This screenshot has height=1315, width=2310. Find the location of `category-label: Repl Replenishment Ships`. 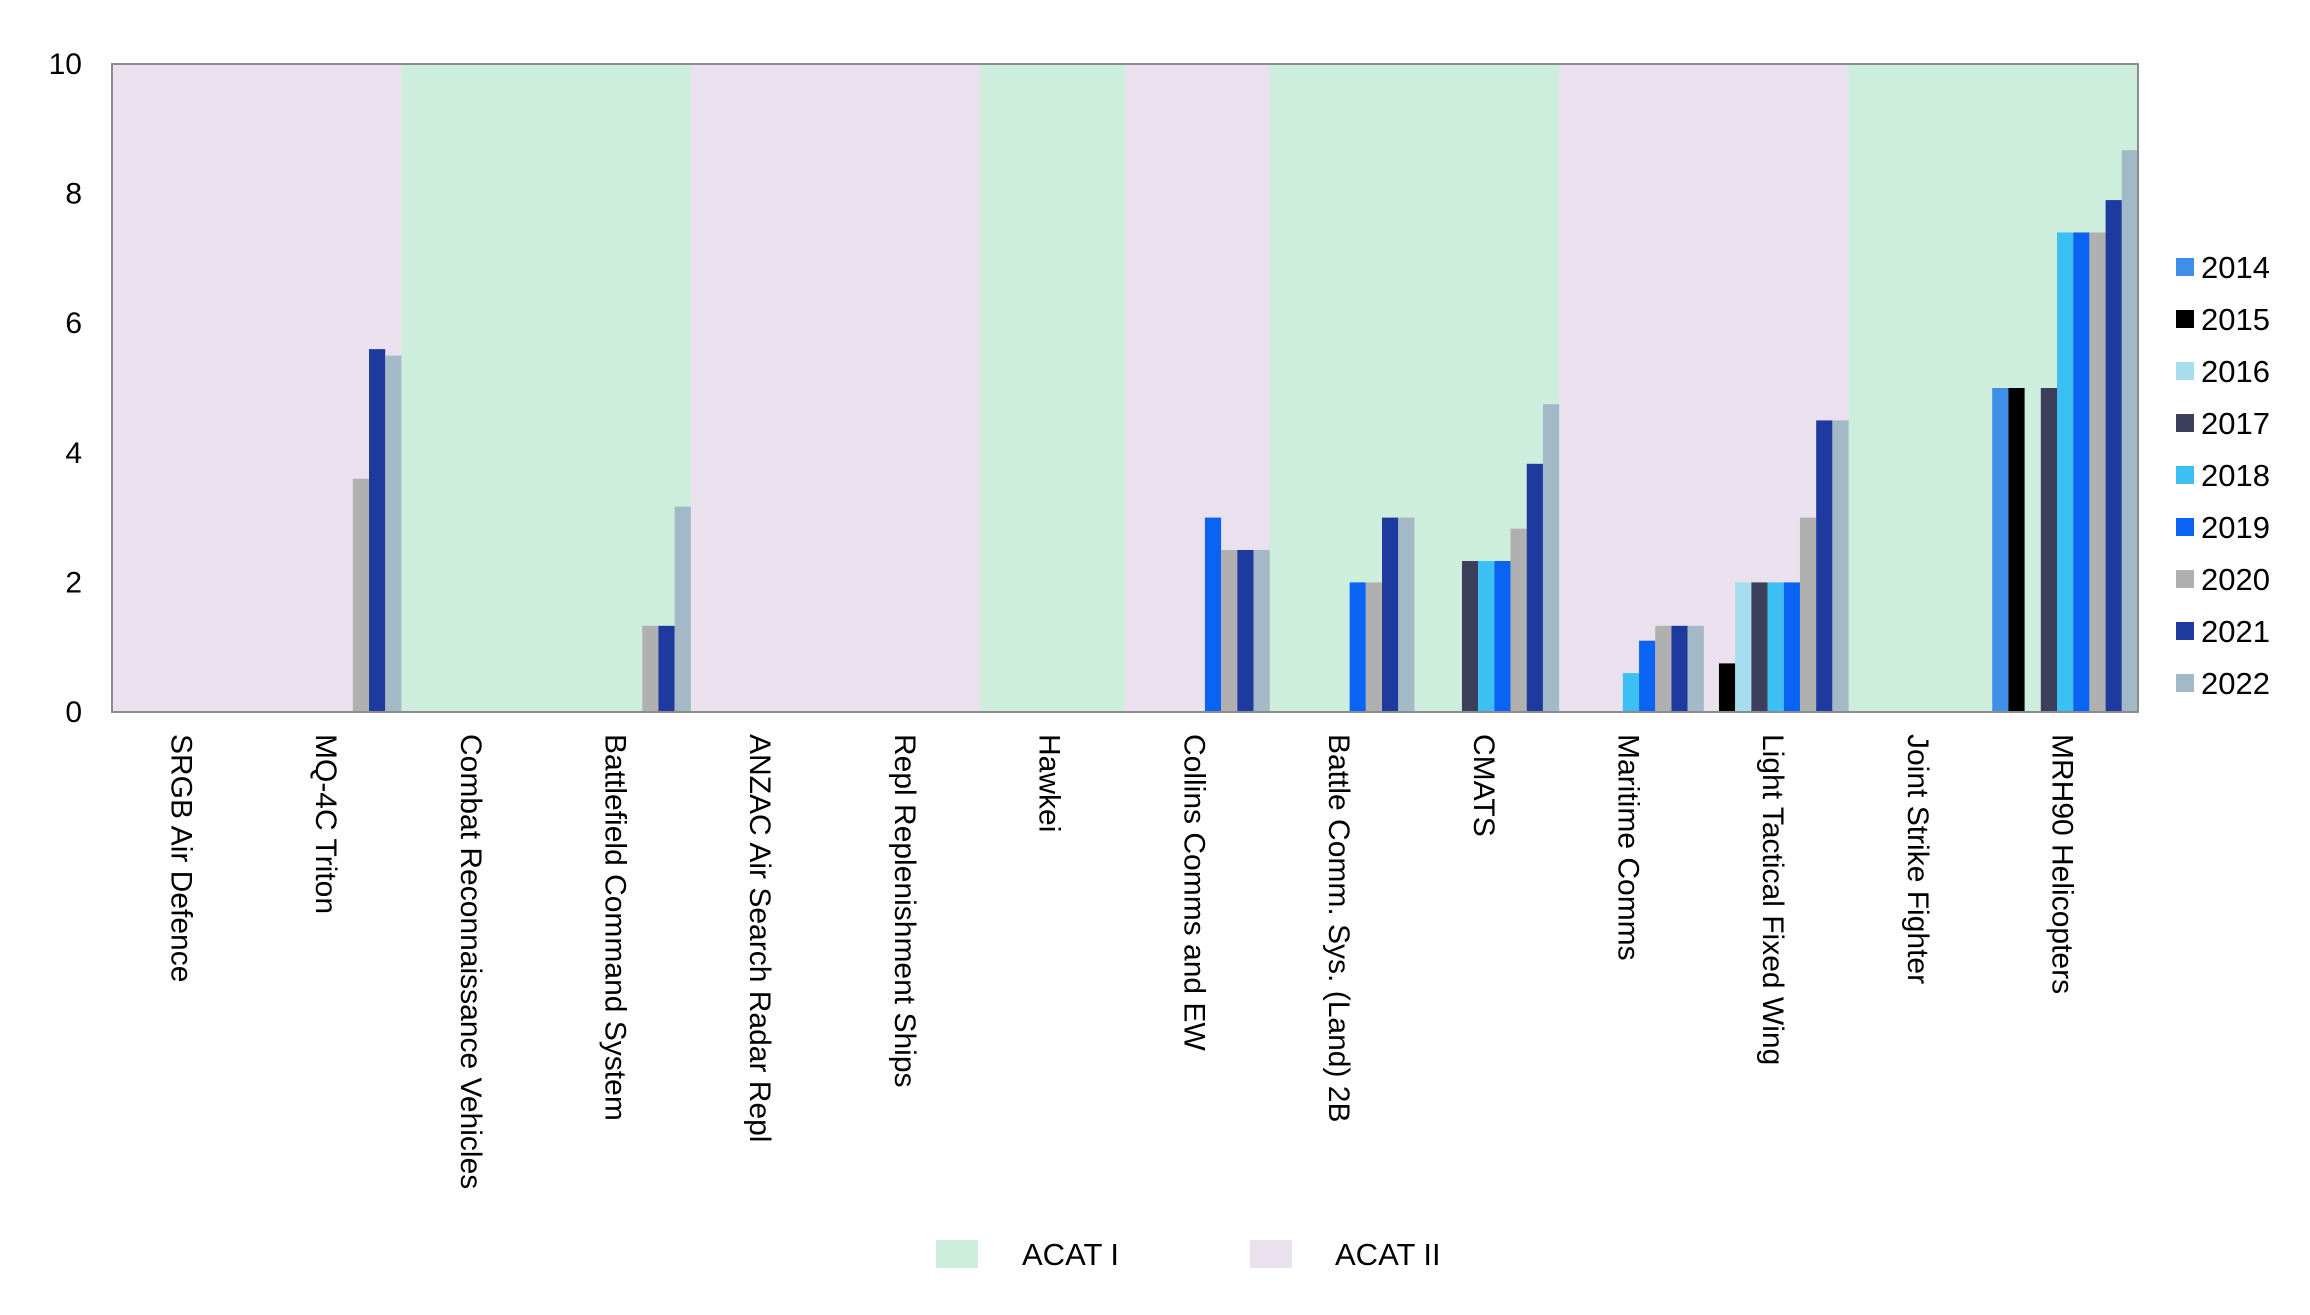

category-label: Repl Replenishment Ships is located at coordinates (904, 911).